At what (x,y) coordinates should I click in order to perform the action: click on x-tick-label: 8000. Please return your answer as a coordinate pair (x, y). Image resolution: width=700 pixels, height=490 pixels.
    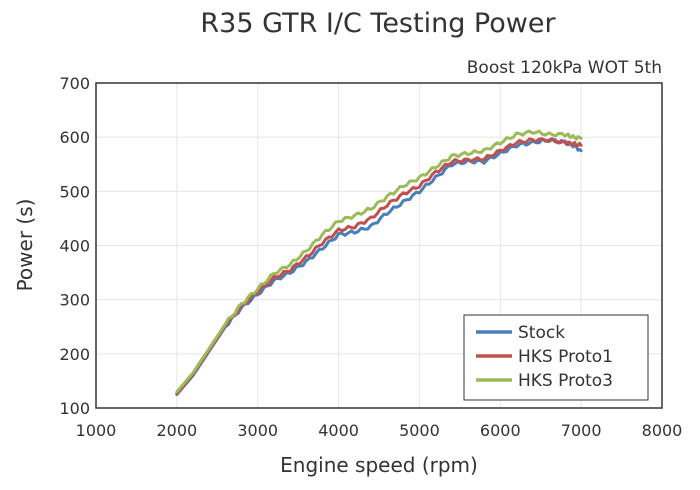
    Looking at the image, I should click on (662, 430).